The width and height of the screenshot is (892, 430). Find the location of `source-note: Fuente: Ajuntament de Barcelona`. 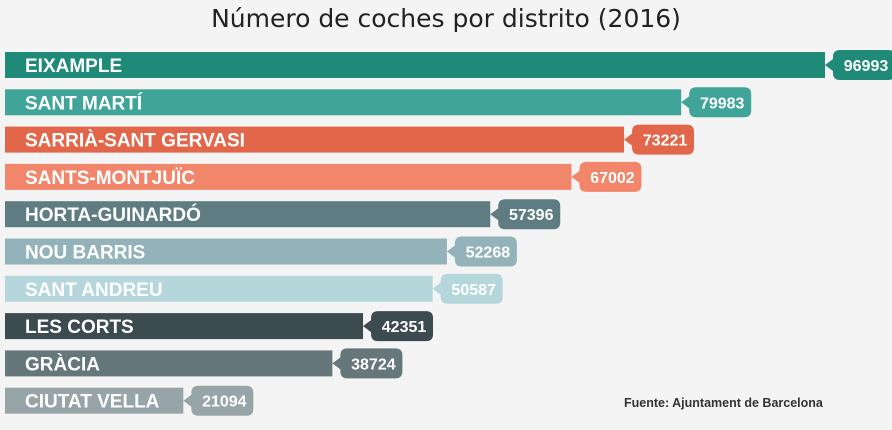

source-note: Fuente: Ajuntament de Barcelona is located at coordinates (723, 403).